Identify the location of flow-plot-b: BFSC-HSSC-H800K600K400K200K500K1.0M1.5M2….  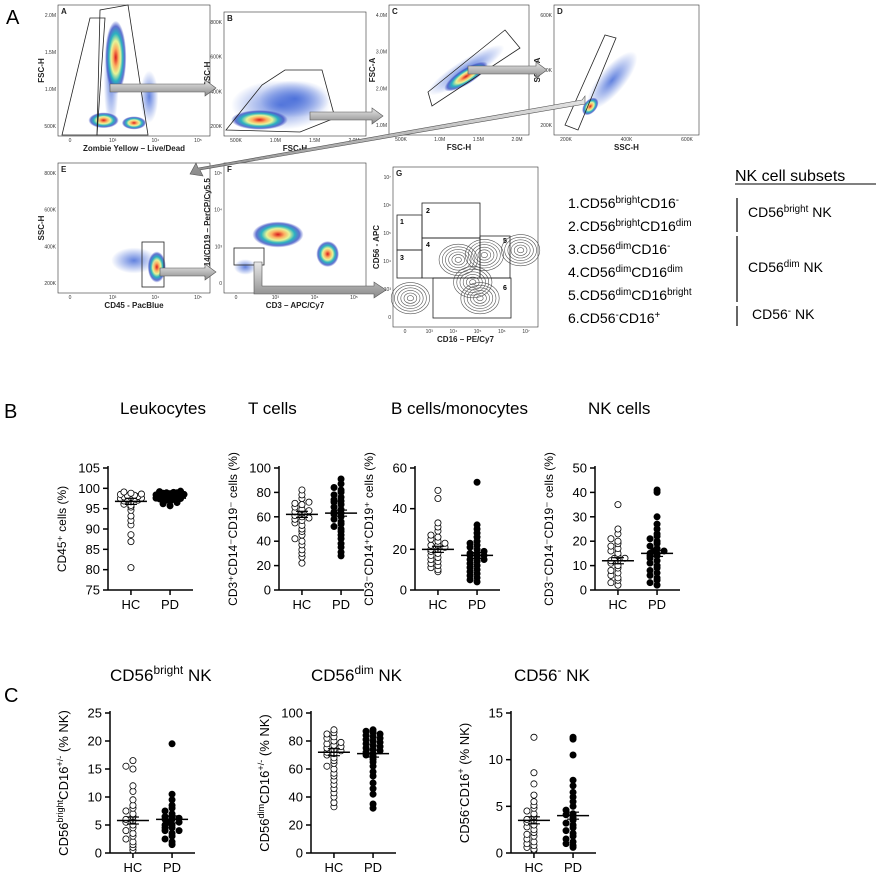
(285, 82).